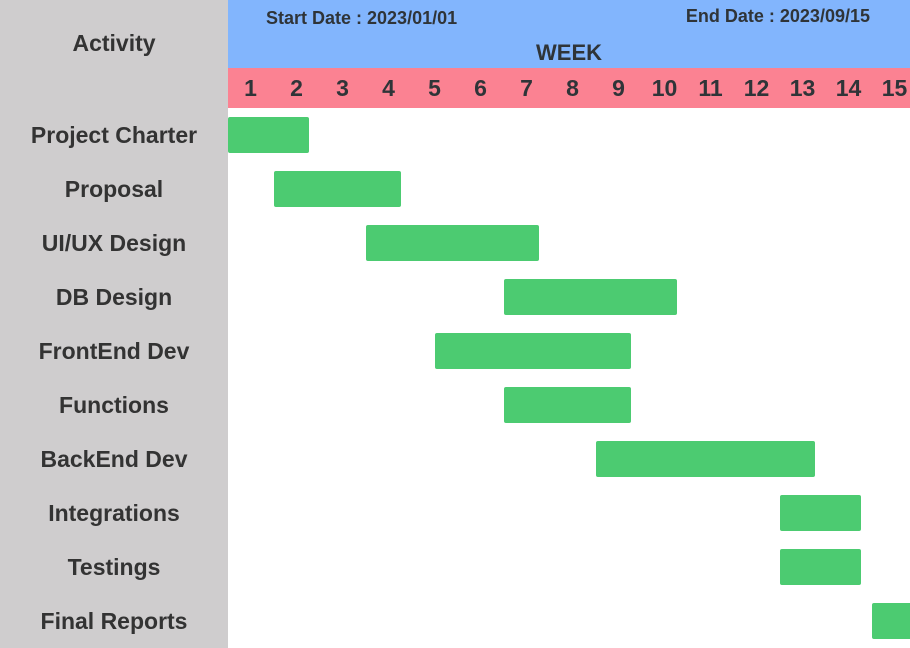 The image size is (910, 648). Describe the element at coordinates (342, 88) in the screenshot. I see `week-number: 3` at that location.